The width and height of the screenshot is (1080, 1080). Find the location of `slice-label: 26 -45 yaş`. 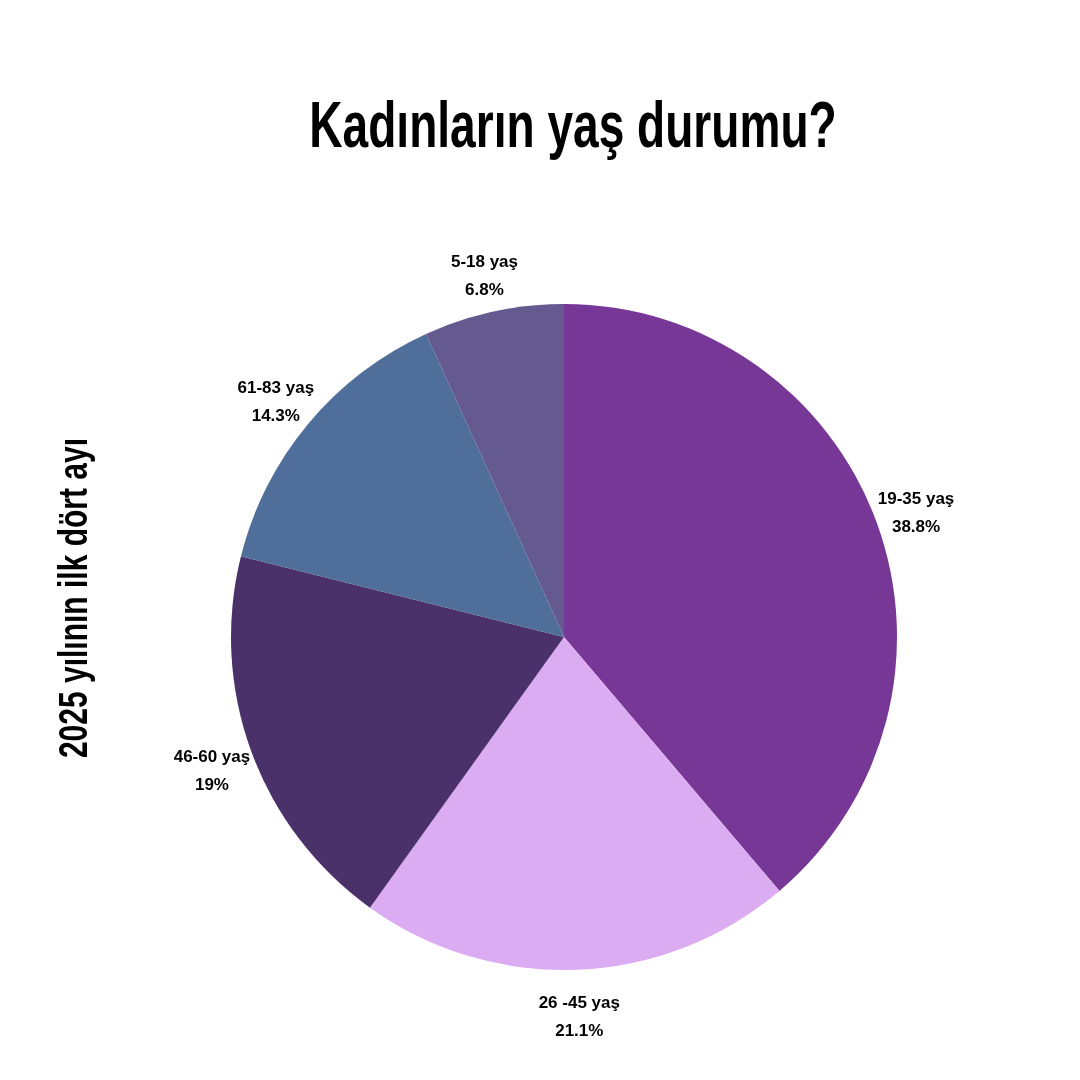

slice-label: 26 -45 yaş is located at coordinates (579, 1002).